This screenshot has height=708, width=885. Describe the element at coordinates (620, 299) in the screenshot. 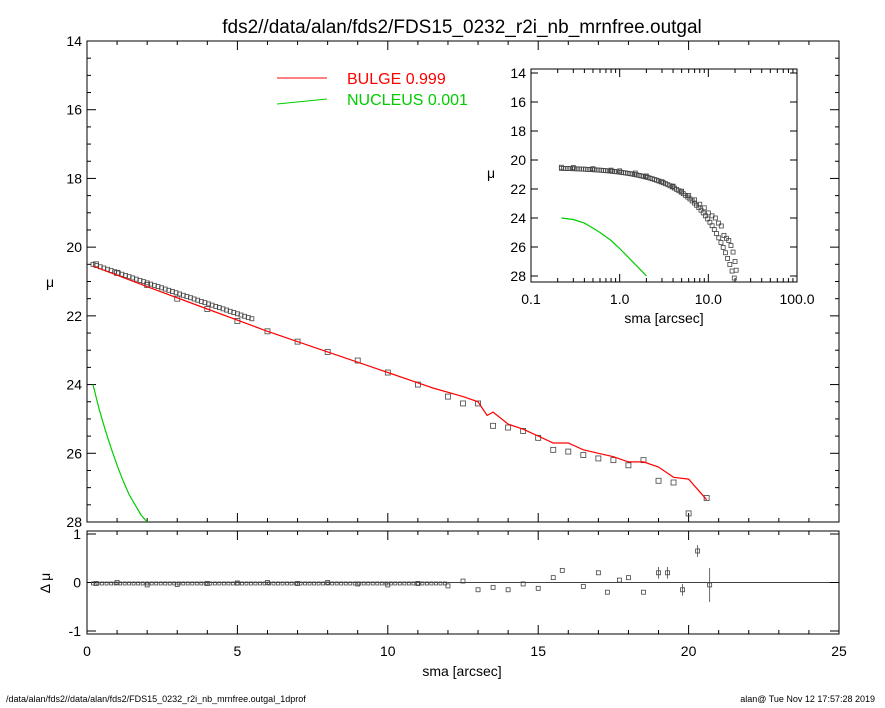

I see `x-tick-label: 1.0` at that location.